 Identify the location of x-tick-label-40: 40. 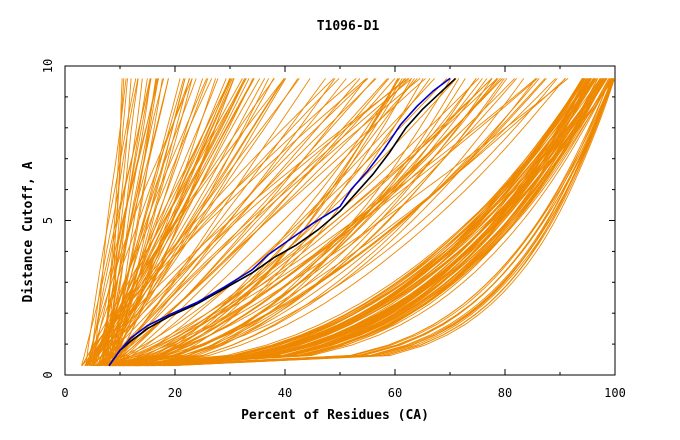
(285, 393).